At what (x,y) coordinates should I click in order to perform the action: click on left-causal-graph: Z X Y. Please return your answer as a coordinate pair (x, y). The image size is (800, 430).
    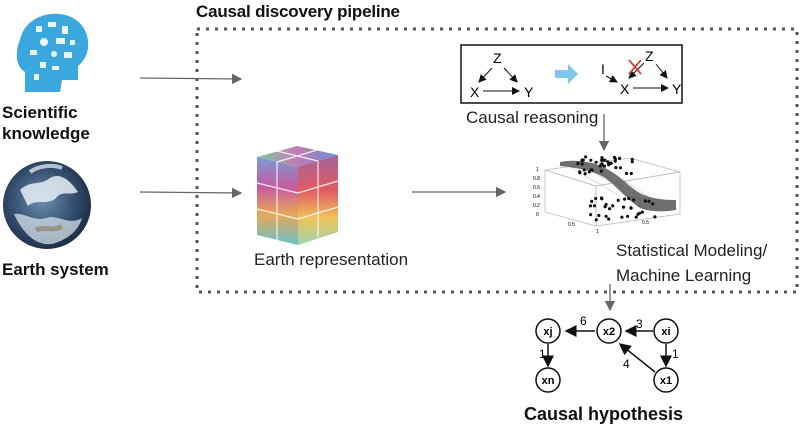
    Looking at the image, I should click on (502, 75).